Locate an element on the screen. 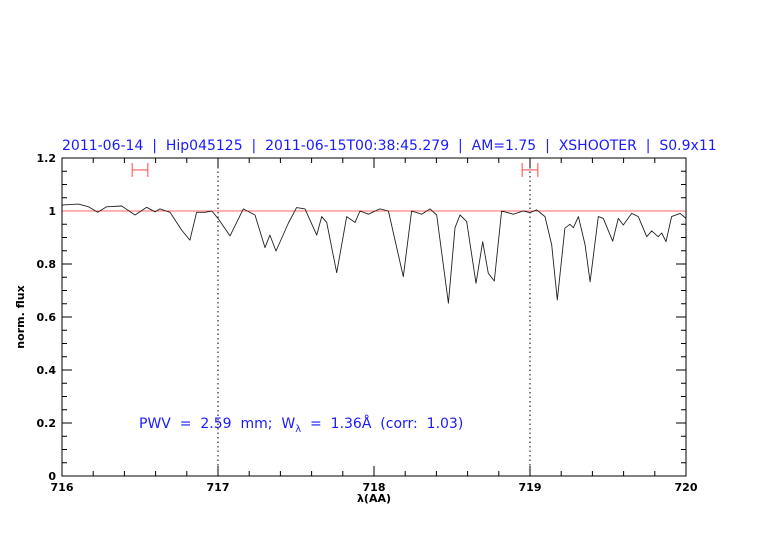  y-tick-label: 0.8 is located at coordinates (47, 264).